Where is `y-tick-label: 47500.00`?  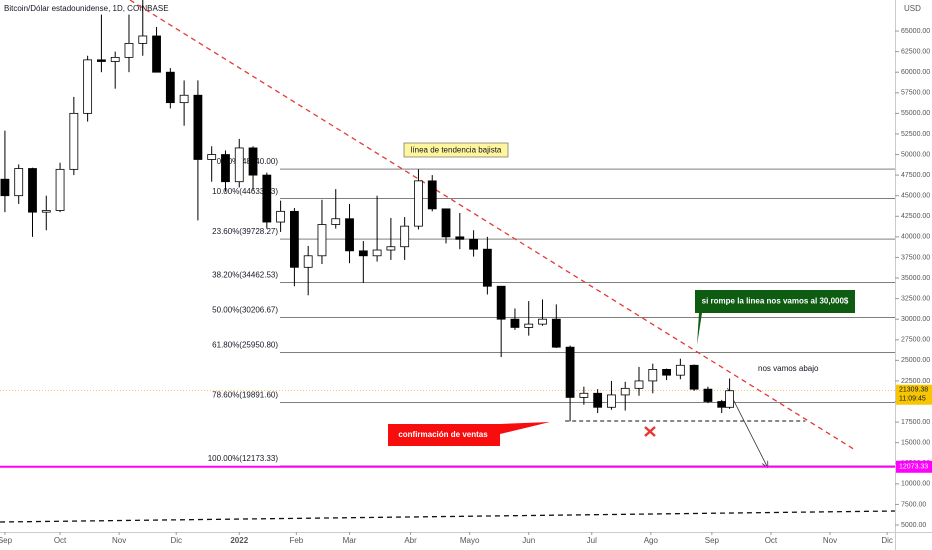 y-tick-label: 47500.00 is located at coordinates (915, 175).